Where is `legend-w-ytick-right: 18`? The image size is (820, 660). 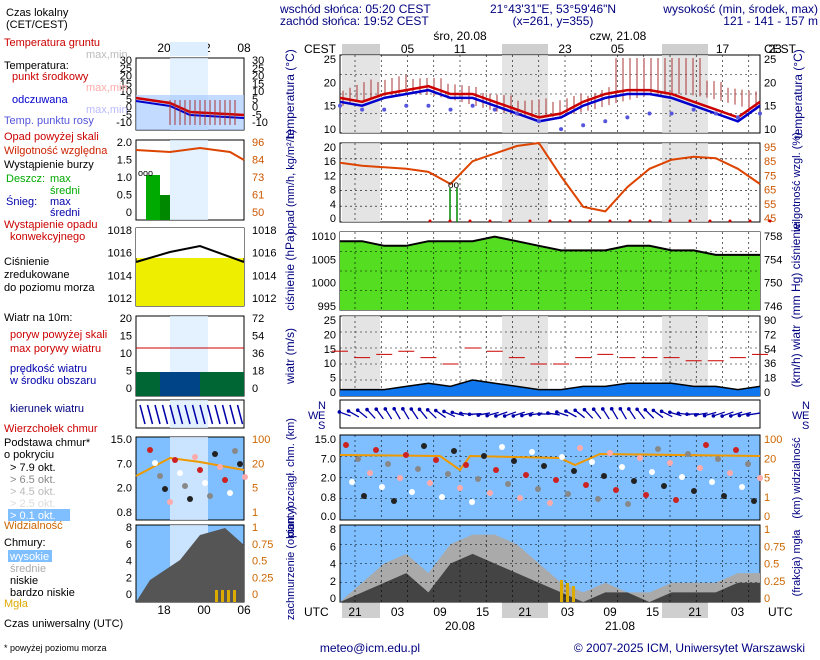 legend-w-ytick-right: 18 is located at coordinates (258, 372).